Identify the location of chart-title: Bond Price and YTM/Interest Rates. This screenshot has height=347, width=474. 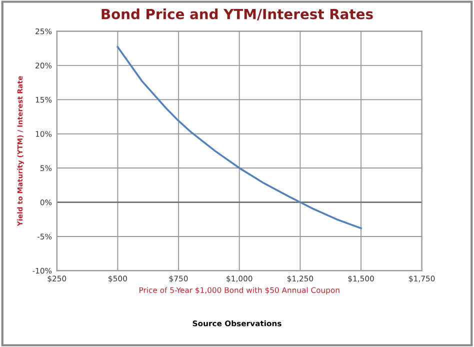
(237, 14).